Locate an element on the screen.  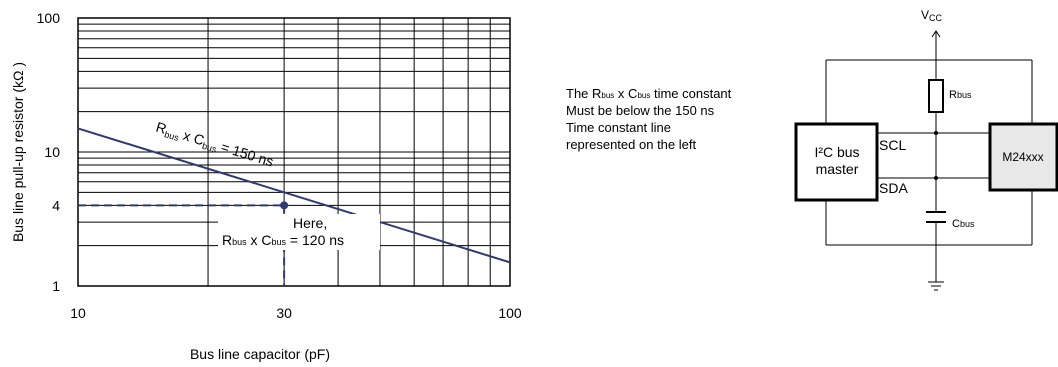
series-line-label: Rbus x Cbus = 150 ns is located at coordinates (215, 145).